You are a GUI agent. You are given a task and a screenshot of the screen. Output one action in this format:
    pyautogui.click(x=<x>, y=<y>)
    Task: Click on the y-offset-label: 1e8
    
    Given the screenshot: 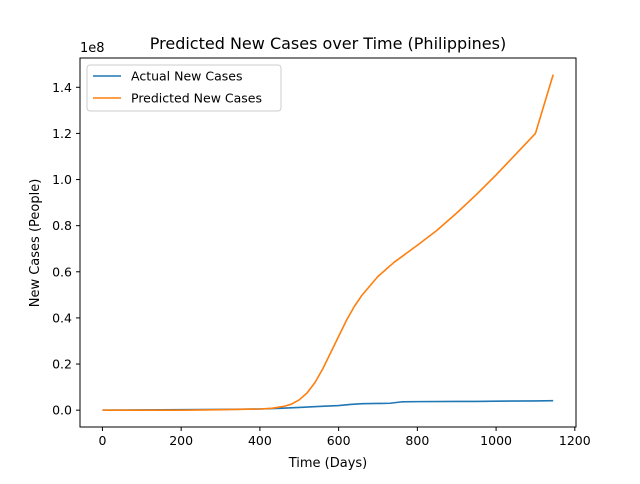 What is the action you would take?
    pyautogui.click(x=92, y=48)
    